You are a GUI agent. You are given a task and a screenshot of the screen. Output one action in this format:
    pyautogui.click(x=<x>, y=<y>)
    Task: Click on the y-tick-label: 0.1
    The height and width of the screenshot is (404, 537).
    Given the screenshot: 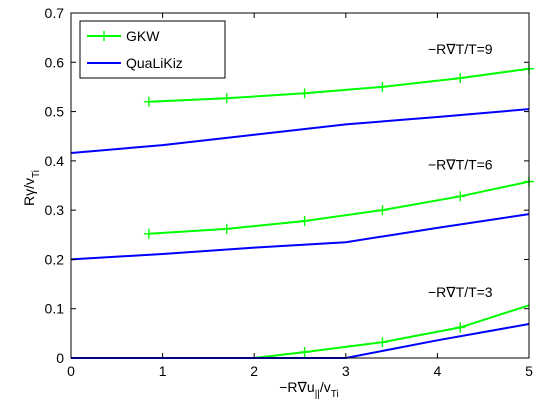 What is the action you would take?
    pyautogui.click(x=55, y=309)
    